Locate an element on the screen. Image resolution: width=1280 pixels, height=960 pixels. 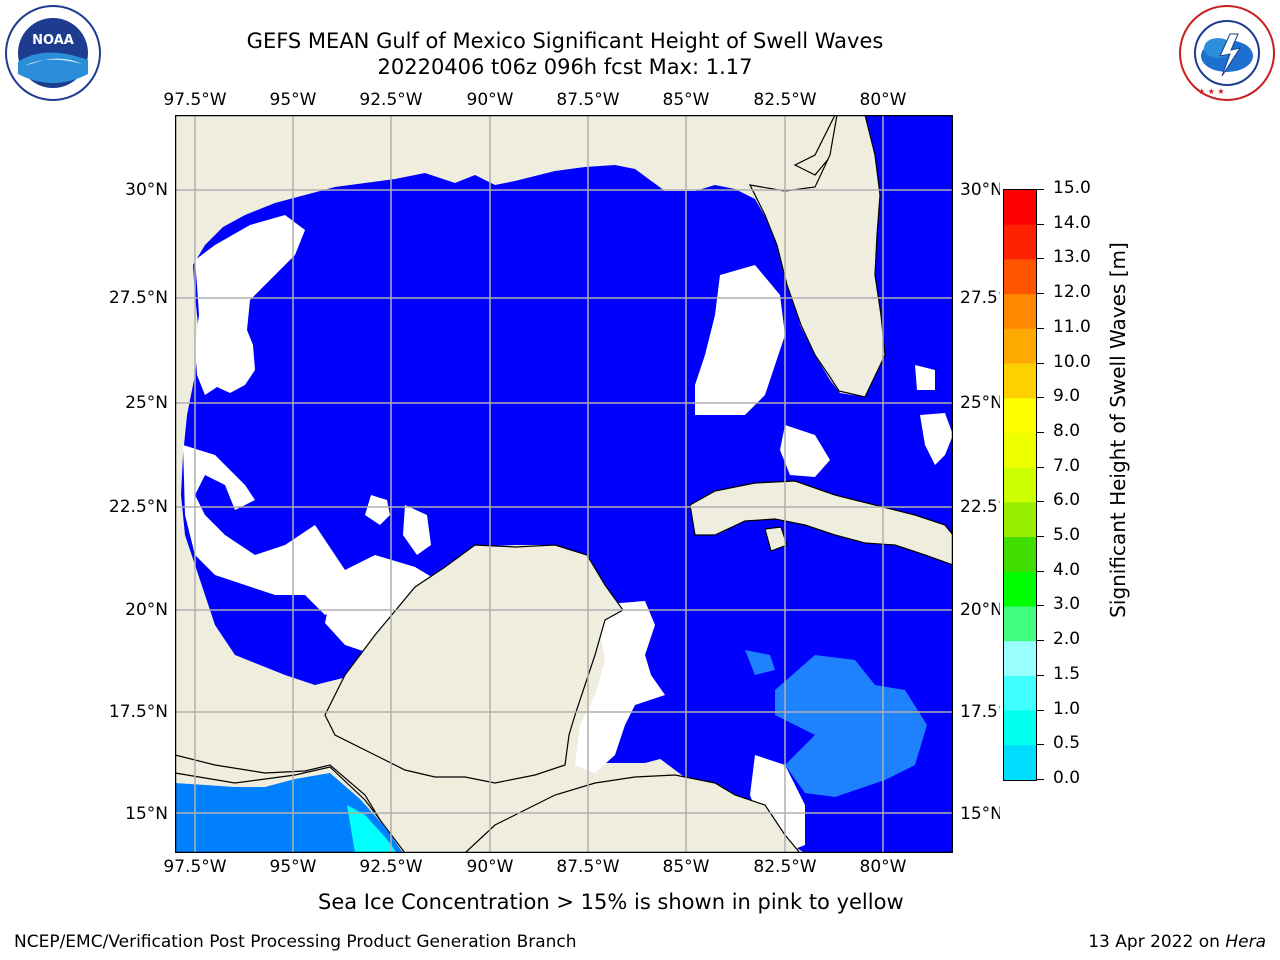
footer-date: 13 Apr 2022 on Hera is located at coordinates (1177, 942).